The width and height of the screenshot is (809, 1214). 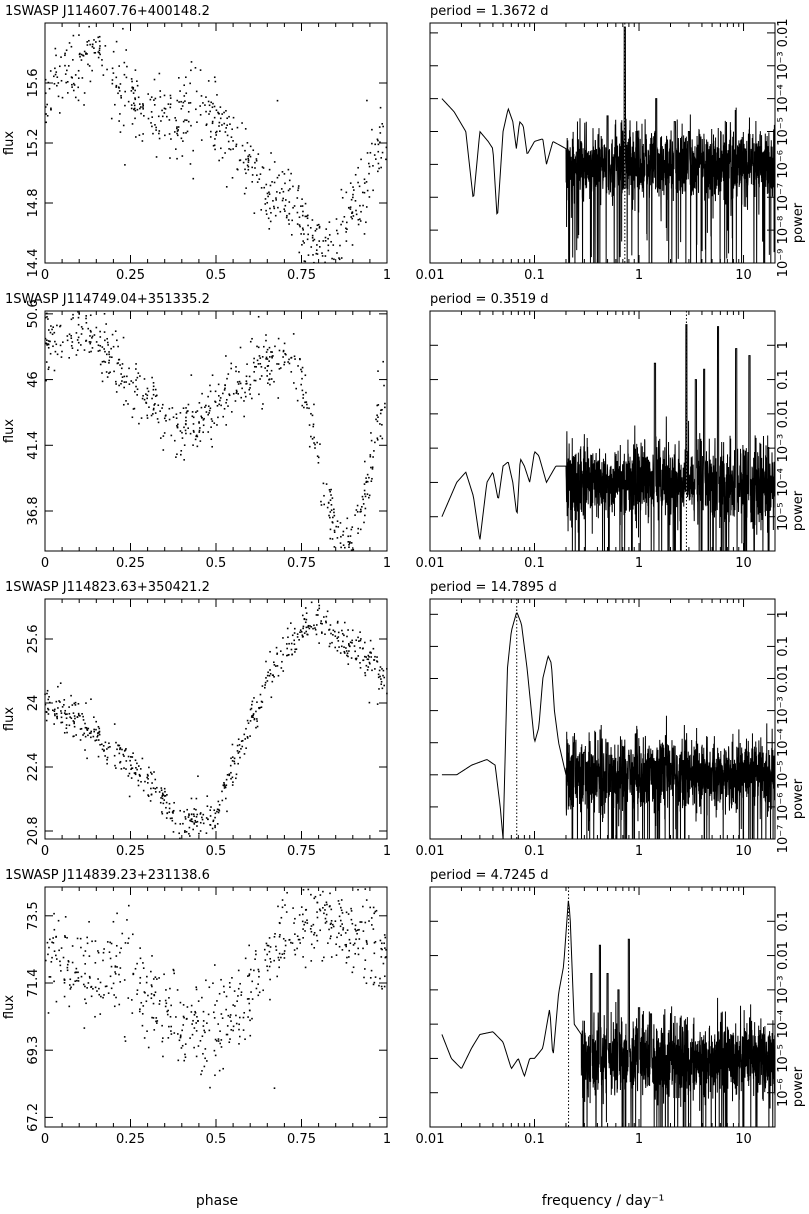 I want to click on panel-title: 1SWASP J114607.76+400148.2, so click(x=107, y=11).